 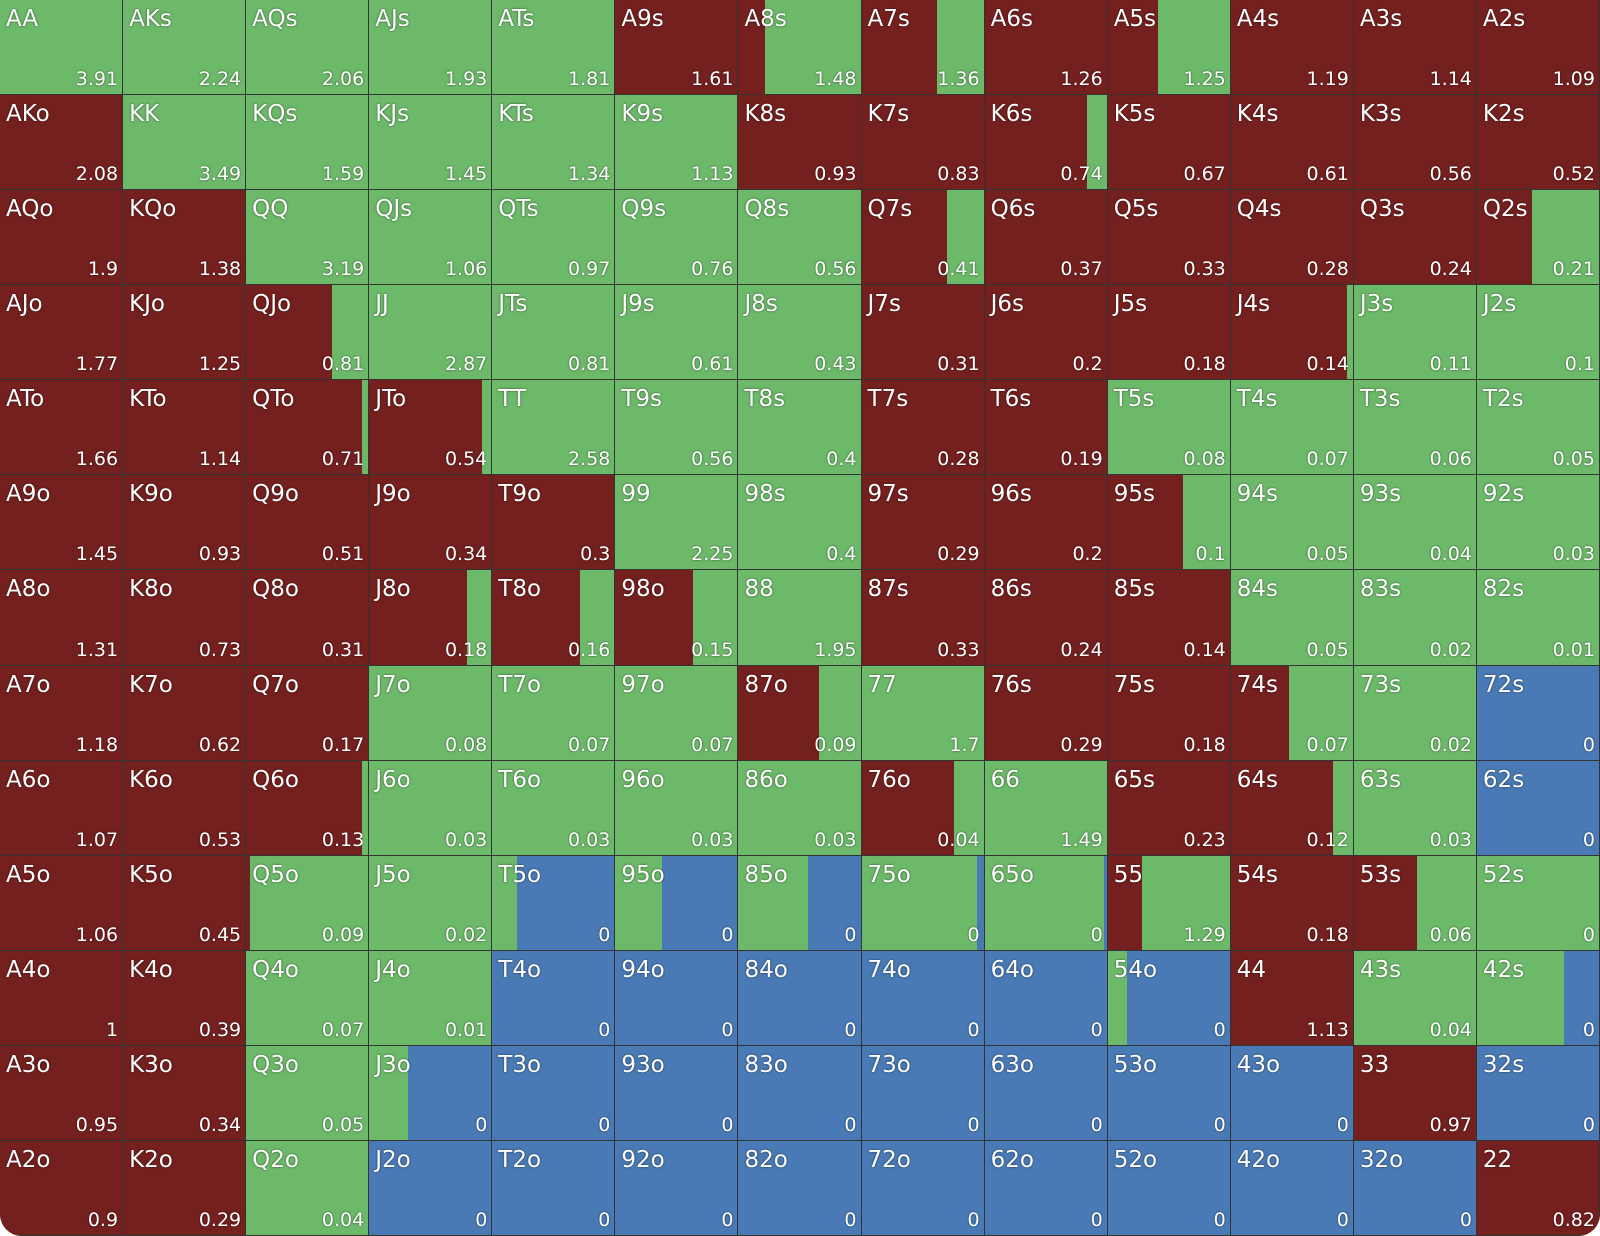 What do you see at coordinates (1259, 209) in the screenshot?
I see `hand-label: Q4s` at bounding box center [1259, 209].